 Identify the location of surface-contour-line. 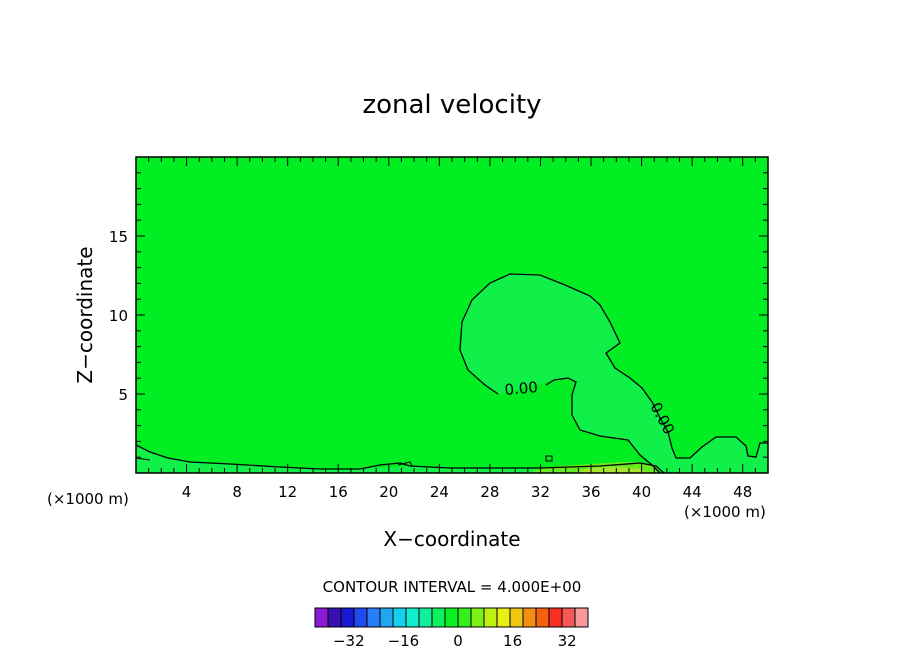
(400, 459).